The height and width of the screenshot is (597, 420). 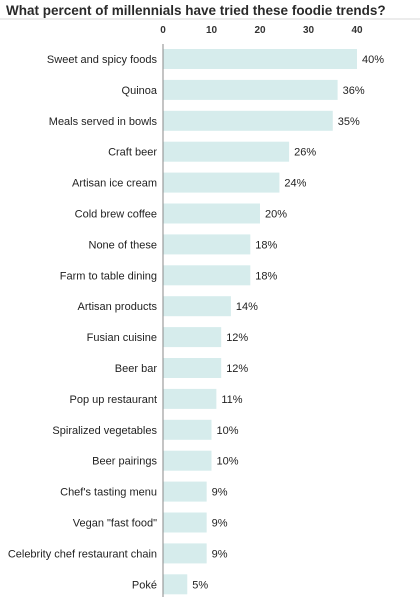 What do you see at coordinates (373, 60) in the screenshot?
I see `value-label: 40%` at bounding box center [373, 60].